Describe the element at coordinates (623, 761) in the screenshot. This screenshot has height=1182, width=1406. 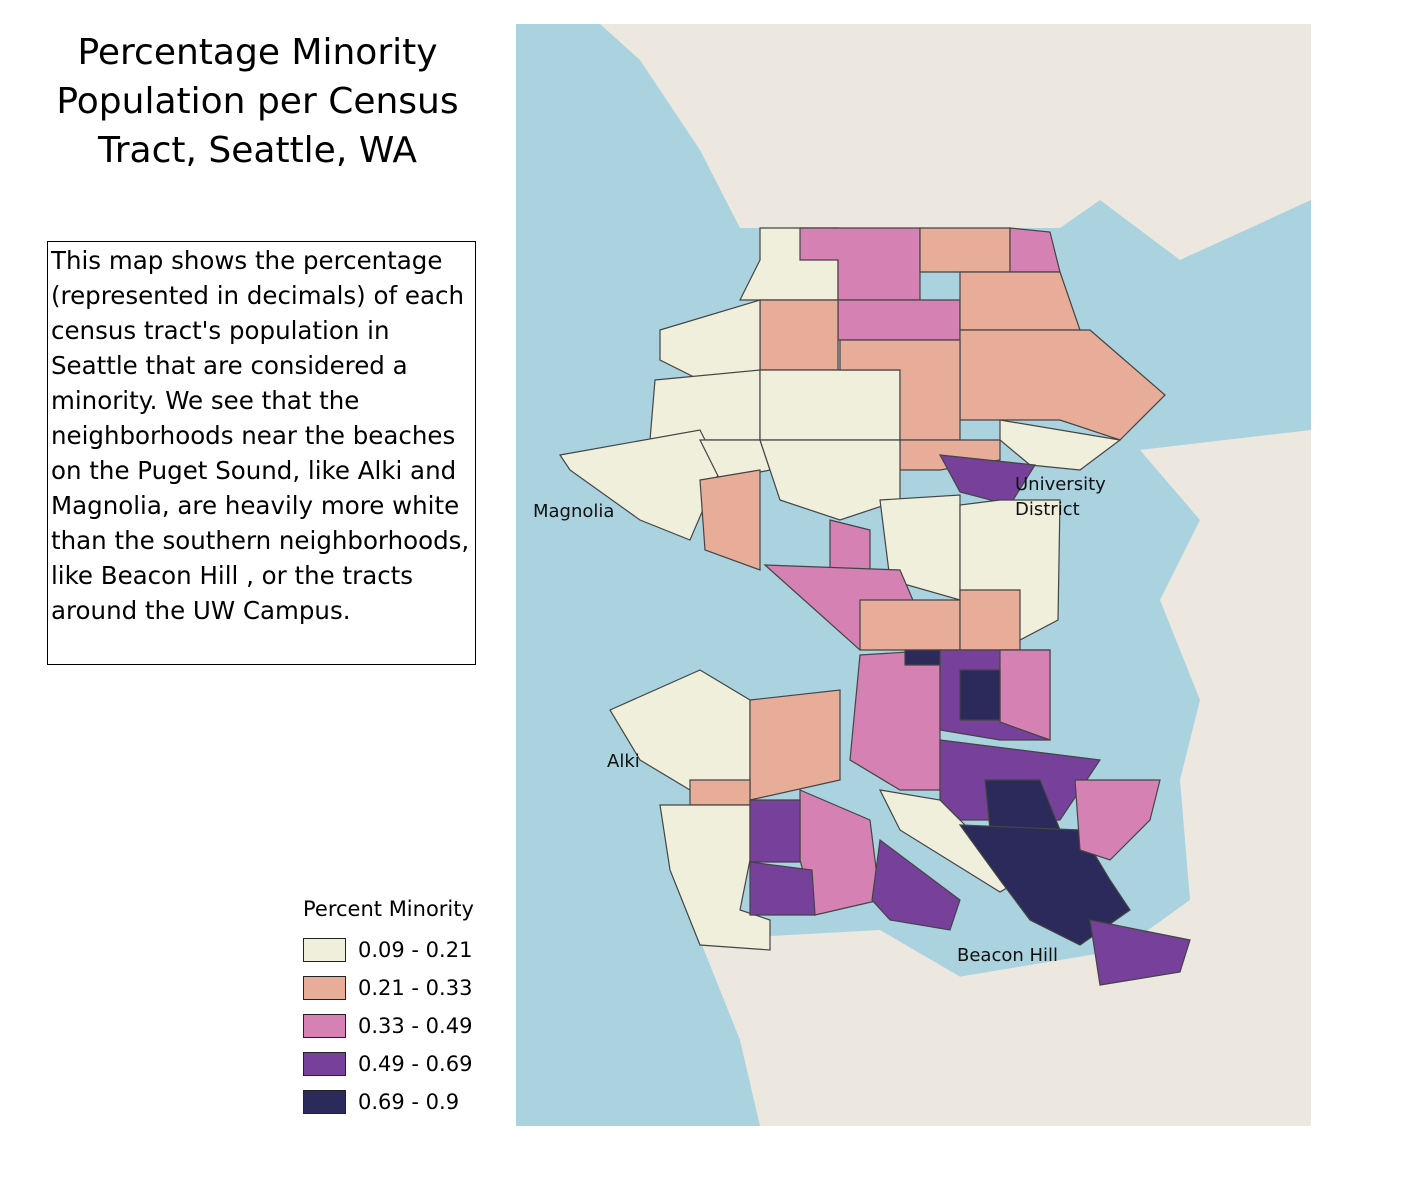
I see `place-label: Alki` at that location.